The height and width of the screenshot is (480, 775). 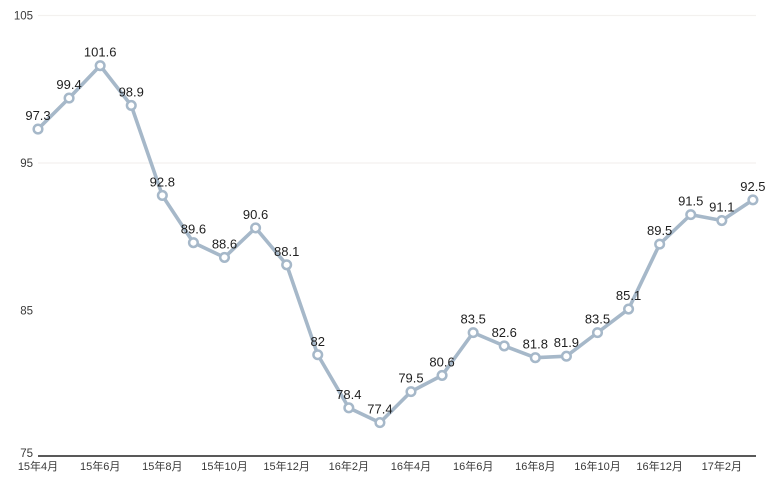 What do you see at coordinates (349, 466) in the screenshot?
I see `x-tick-label: 16年2月` at bounding box center [349, 466].